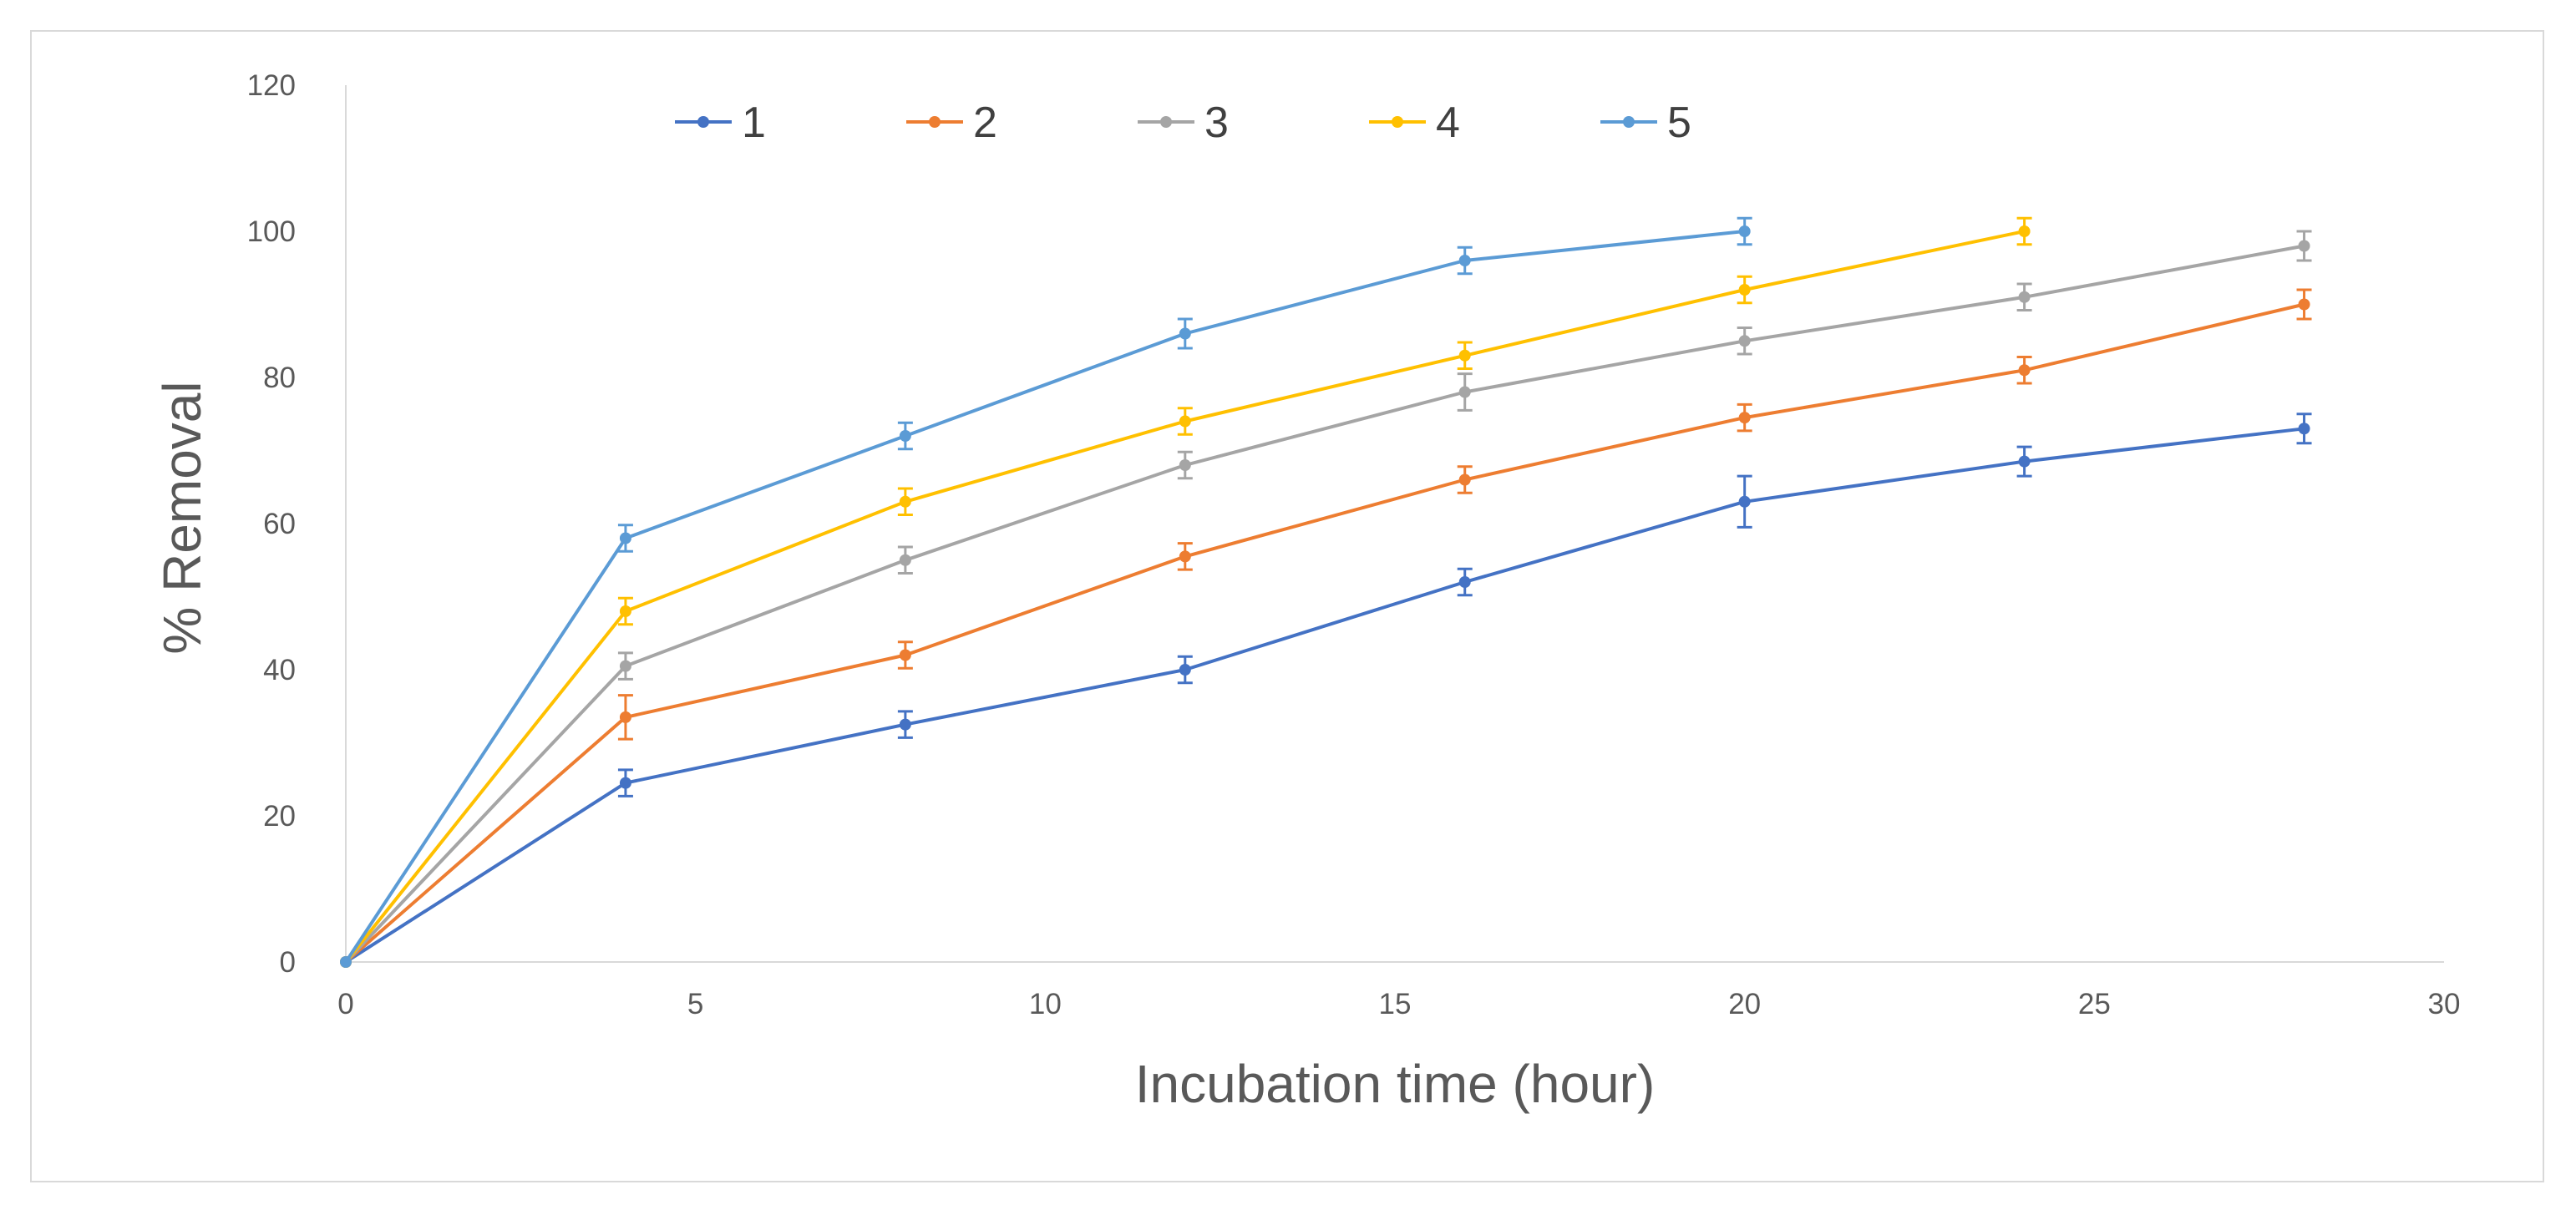 The width and height of the screenshot is (2576, 1210). Describe the element at coordinates (1679, 123) in the screenshot. I see `legend-label: 5` at that location.